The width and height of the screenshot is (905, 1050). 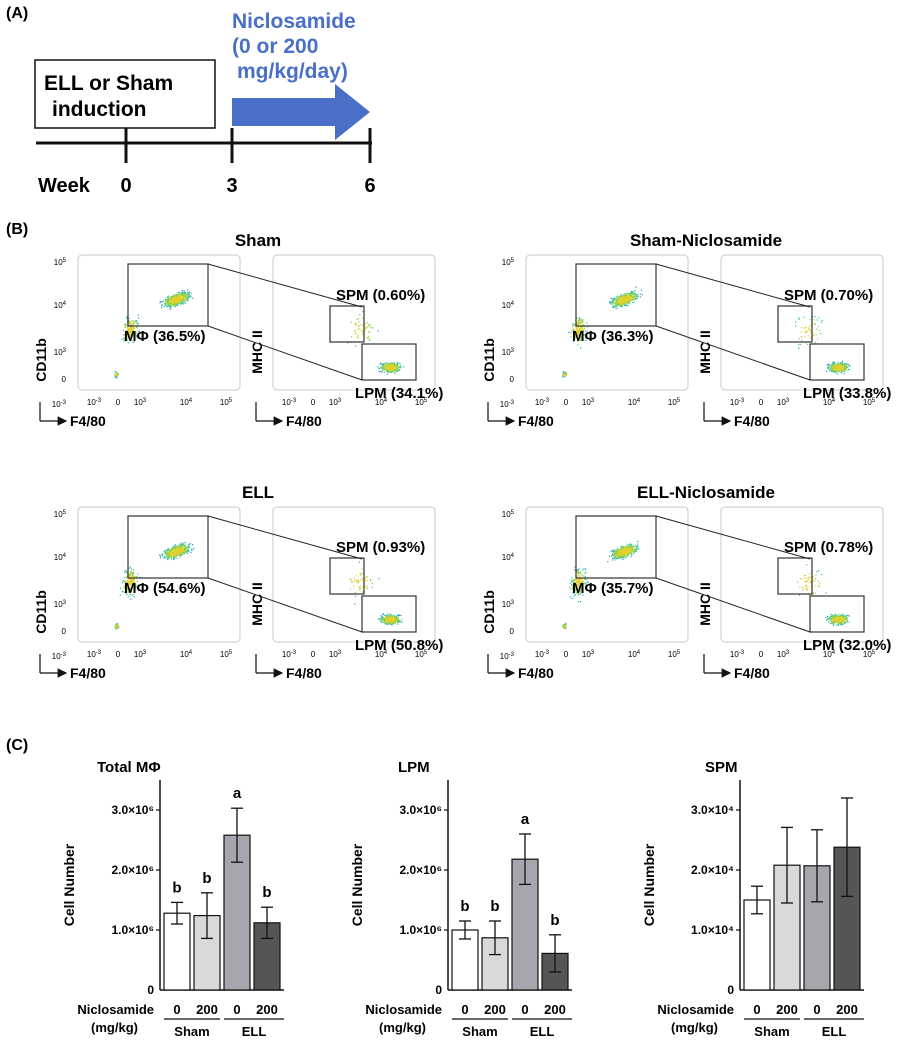 What do you see at coordinates (380, 547) in the screenshot?
I see `spm-gate-label: SPM (0.93%)` at bounding box center [380, 547].